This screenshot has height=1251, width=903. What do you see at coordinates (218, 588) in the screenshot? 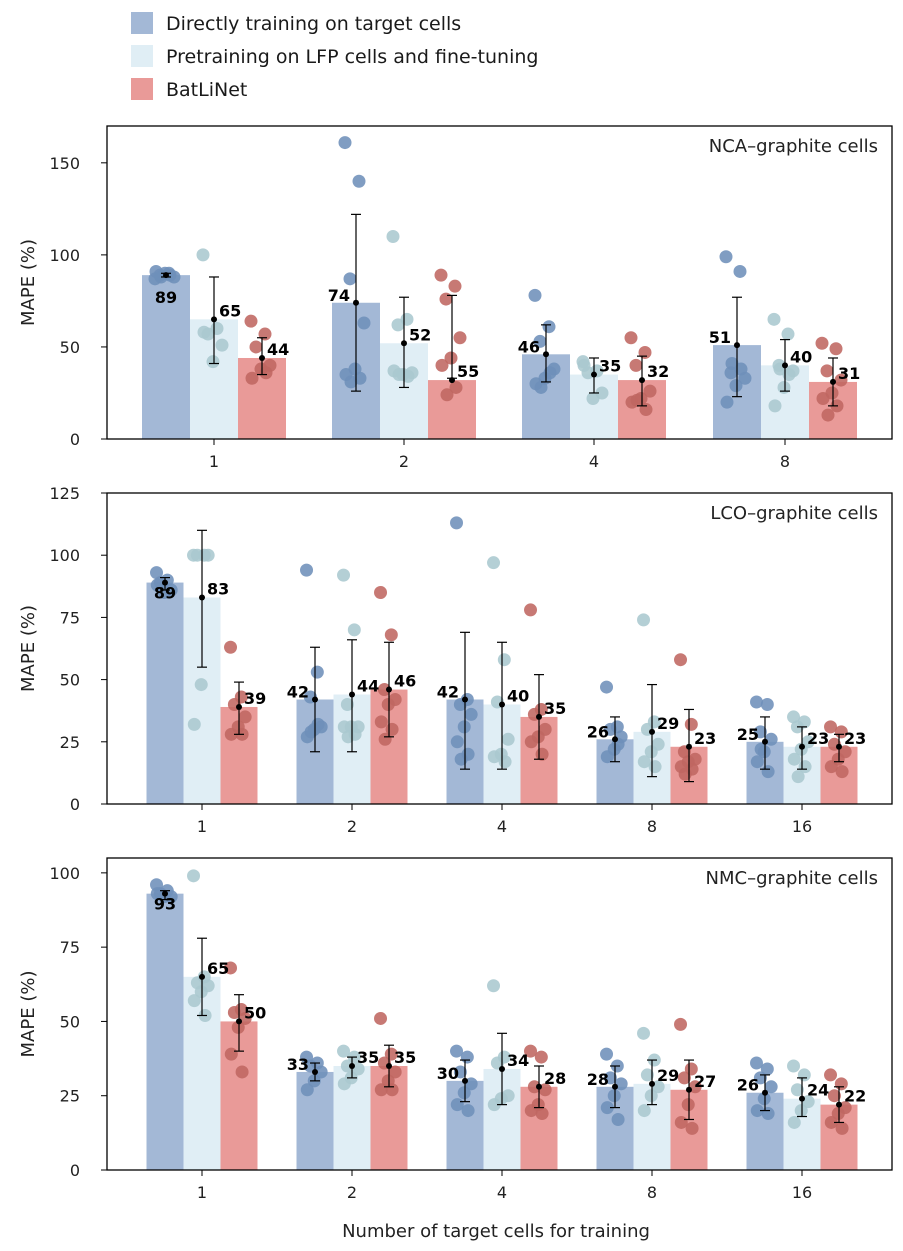
I see `value-label: 83` at bounding box center [218, 588].